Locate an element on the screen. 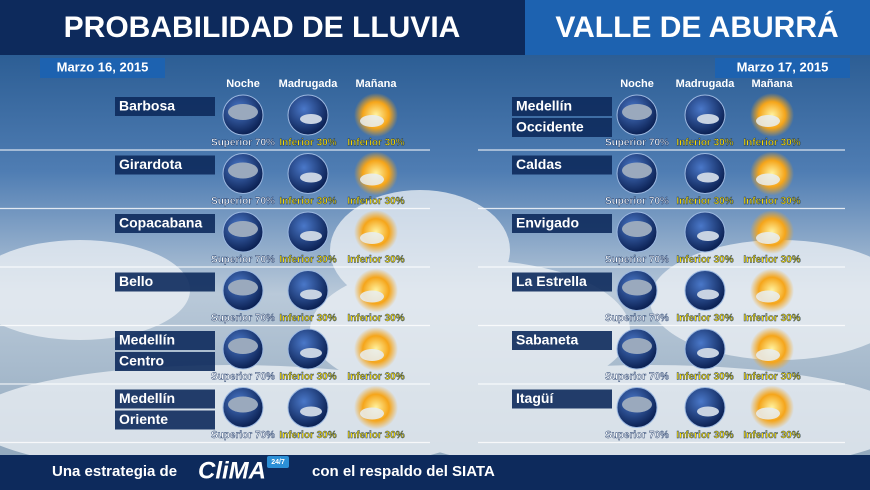 The height and width of the screenshot is (490, 870). footer-badge: 24/7 is located at coordinates (278, 462).